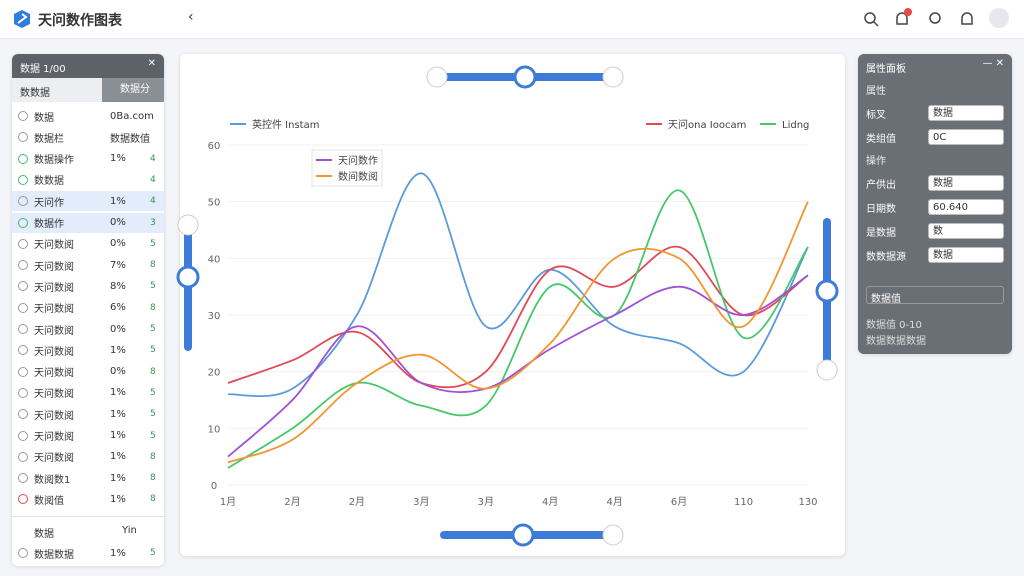 Image resolution: width=1024 pixels, height=576 pixels. I want to click on slider-bottom, so click(532, 535).